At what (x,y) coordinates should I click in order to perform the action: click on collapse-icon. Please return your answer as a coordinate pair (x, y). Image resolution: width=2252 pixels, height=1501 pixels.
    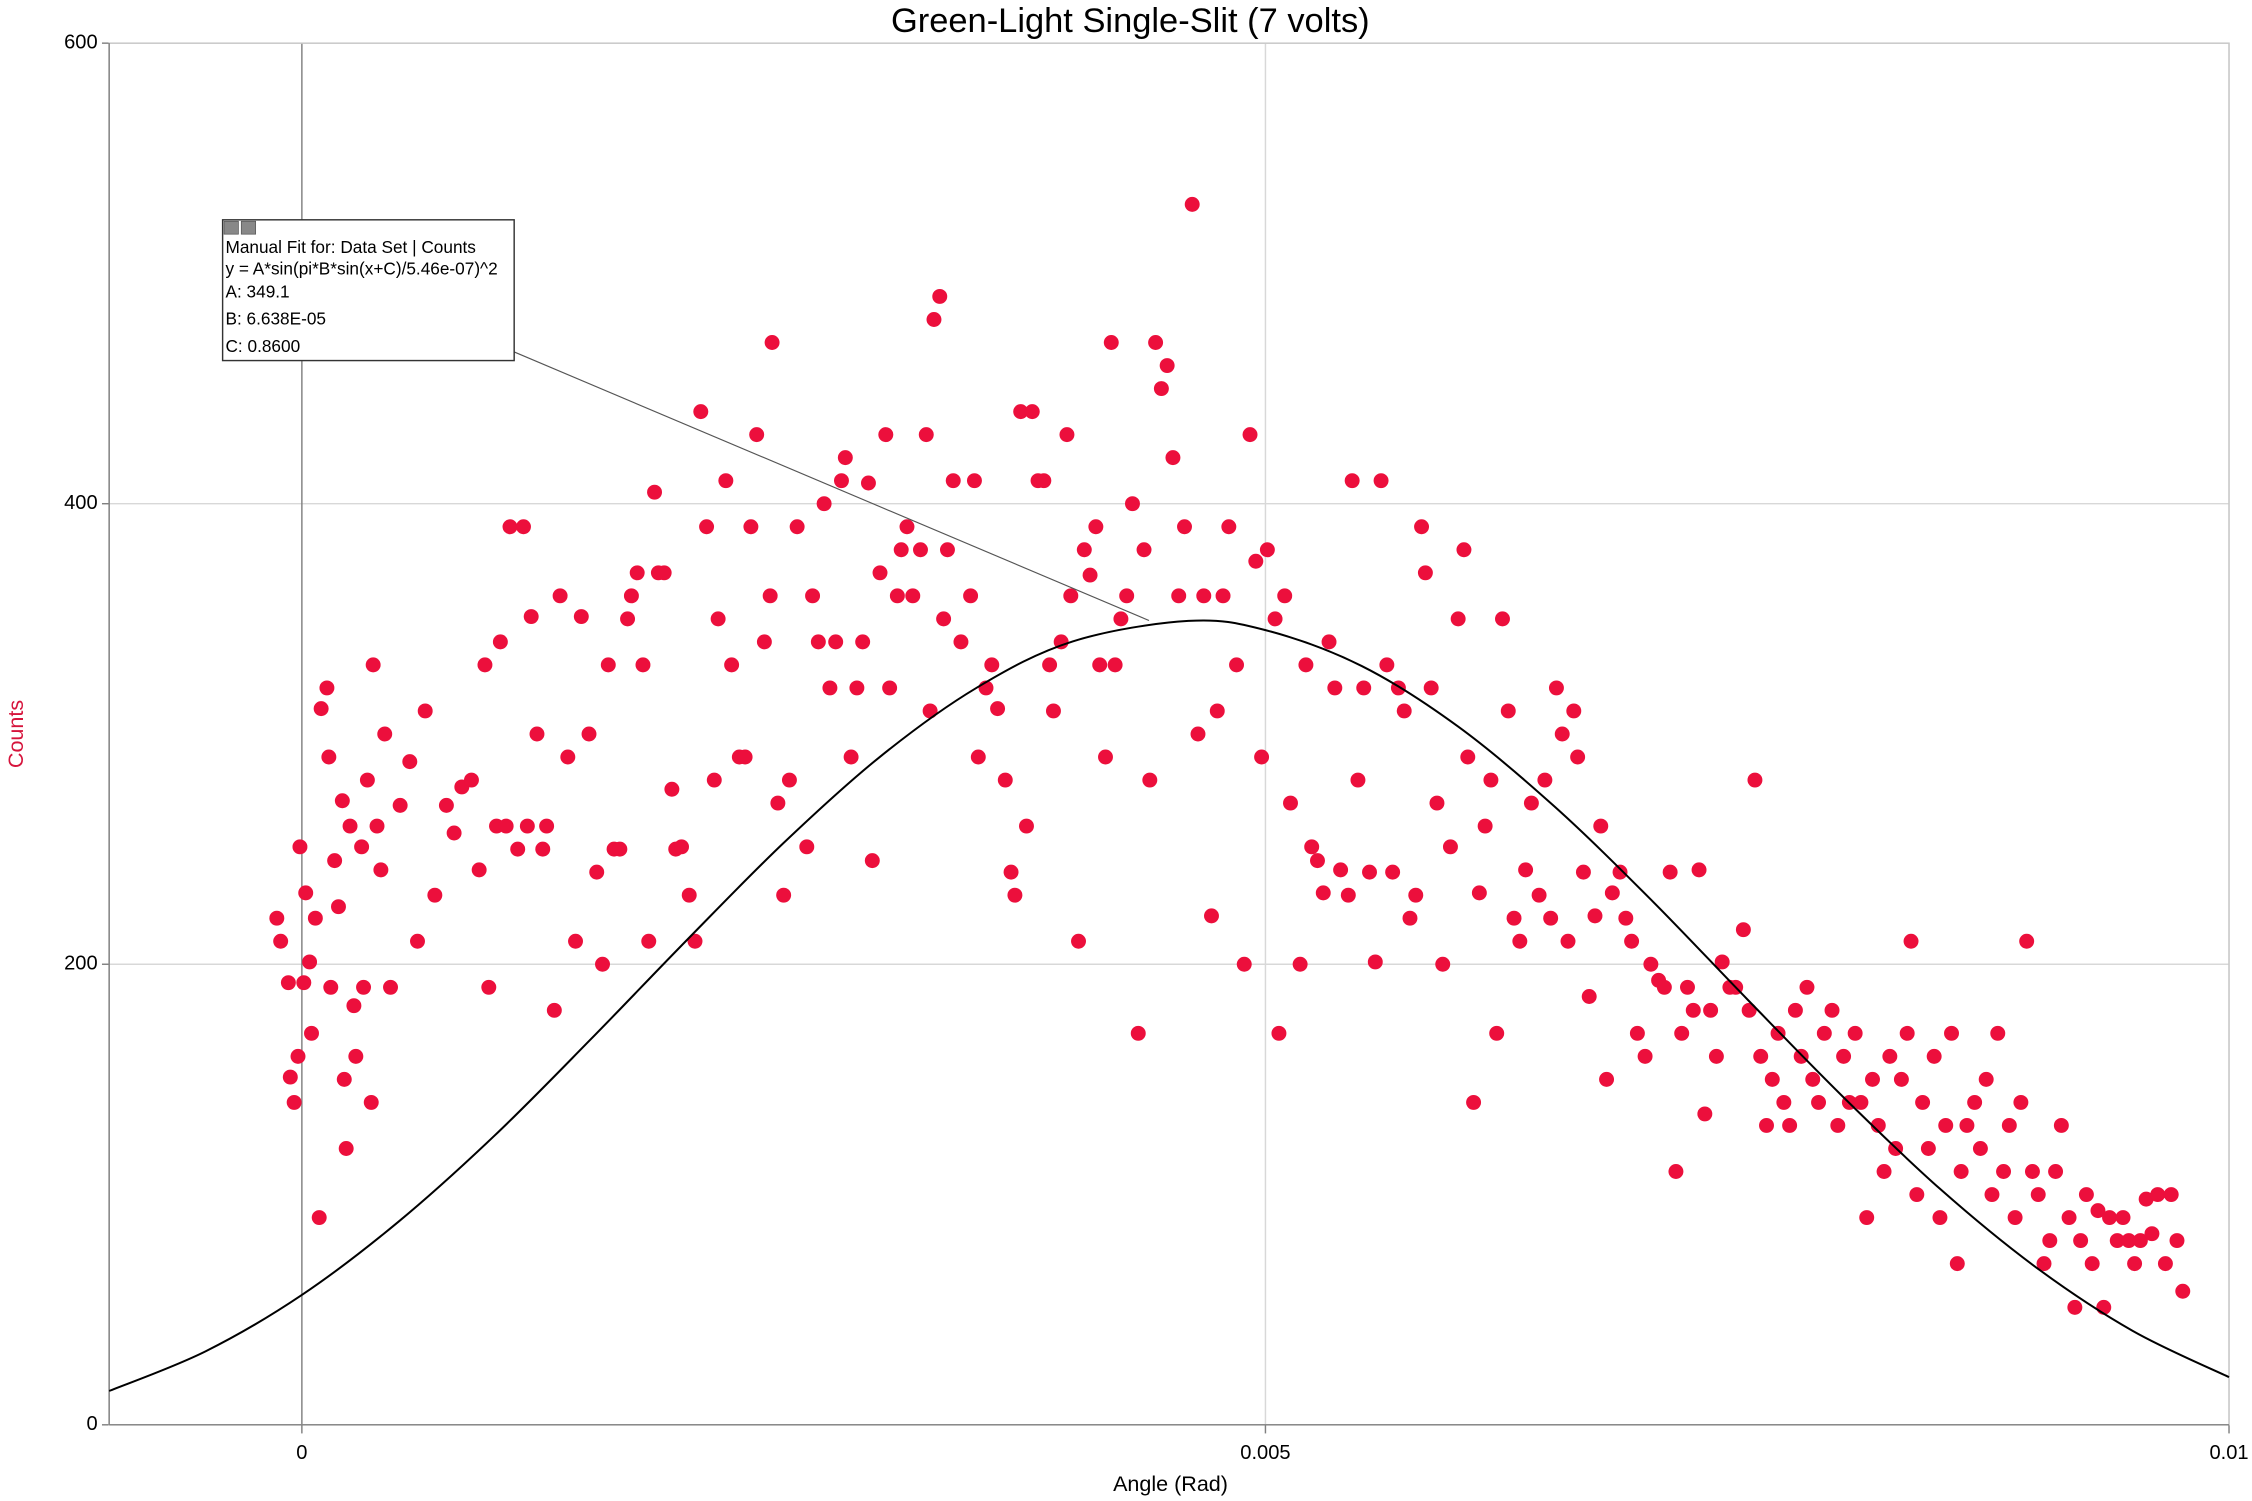
    Looking at the image, I should click on (248, 227).